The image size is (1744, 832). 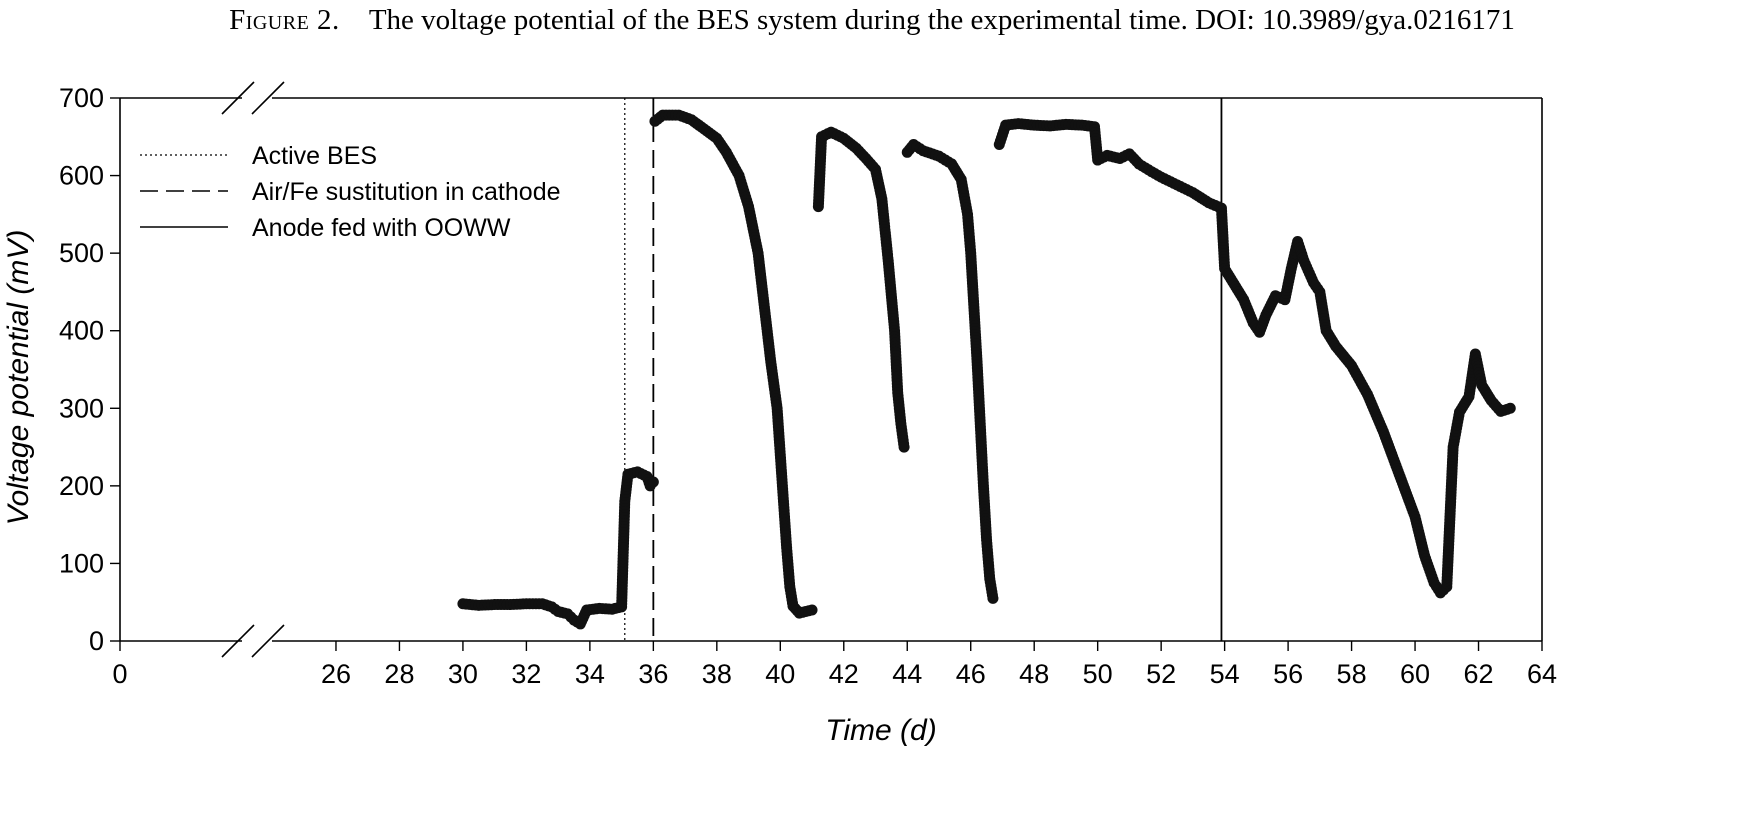 What do you see at coordinates (381, 228) in the screenshot?
I see `legend-label: Anode fed with OOWW` at bounding box center [381, 228].